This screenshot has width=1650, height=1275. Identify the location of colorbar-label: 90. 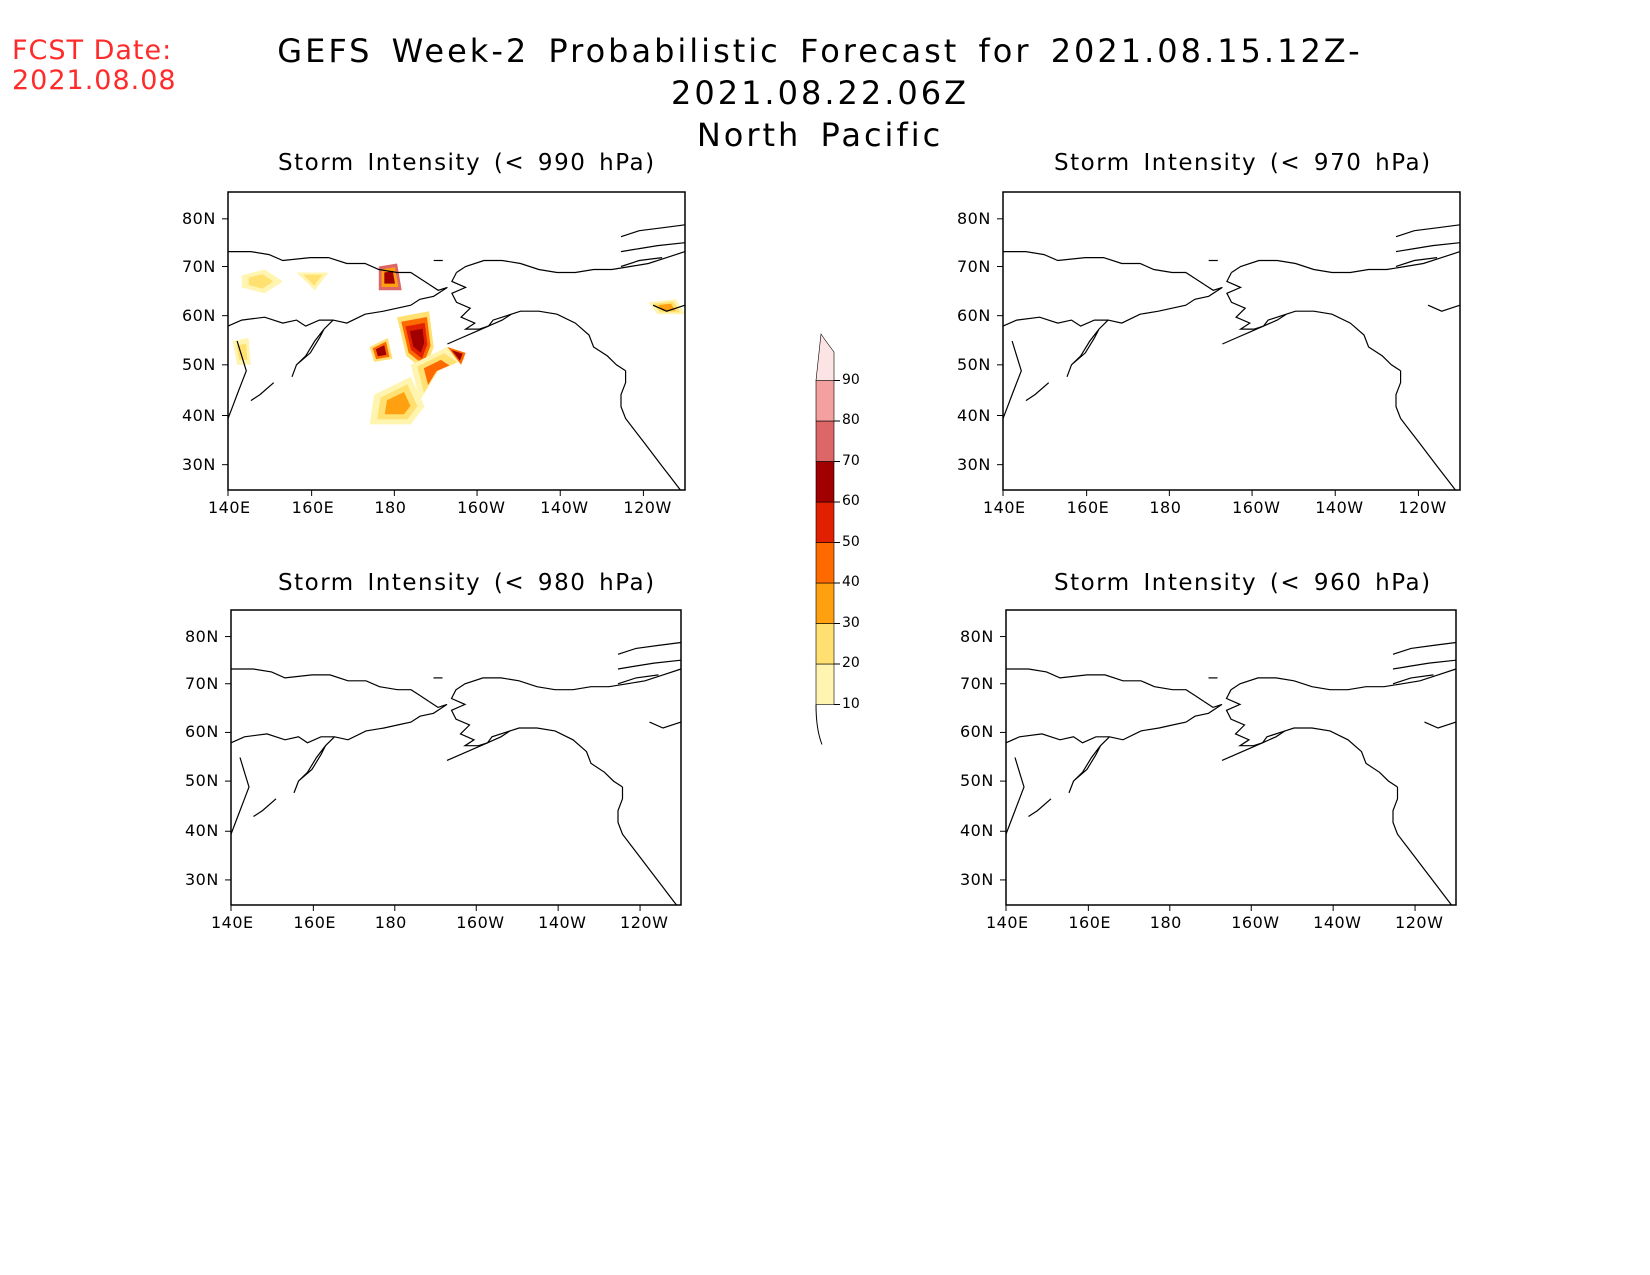
(851, 379).